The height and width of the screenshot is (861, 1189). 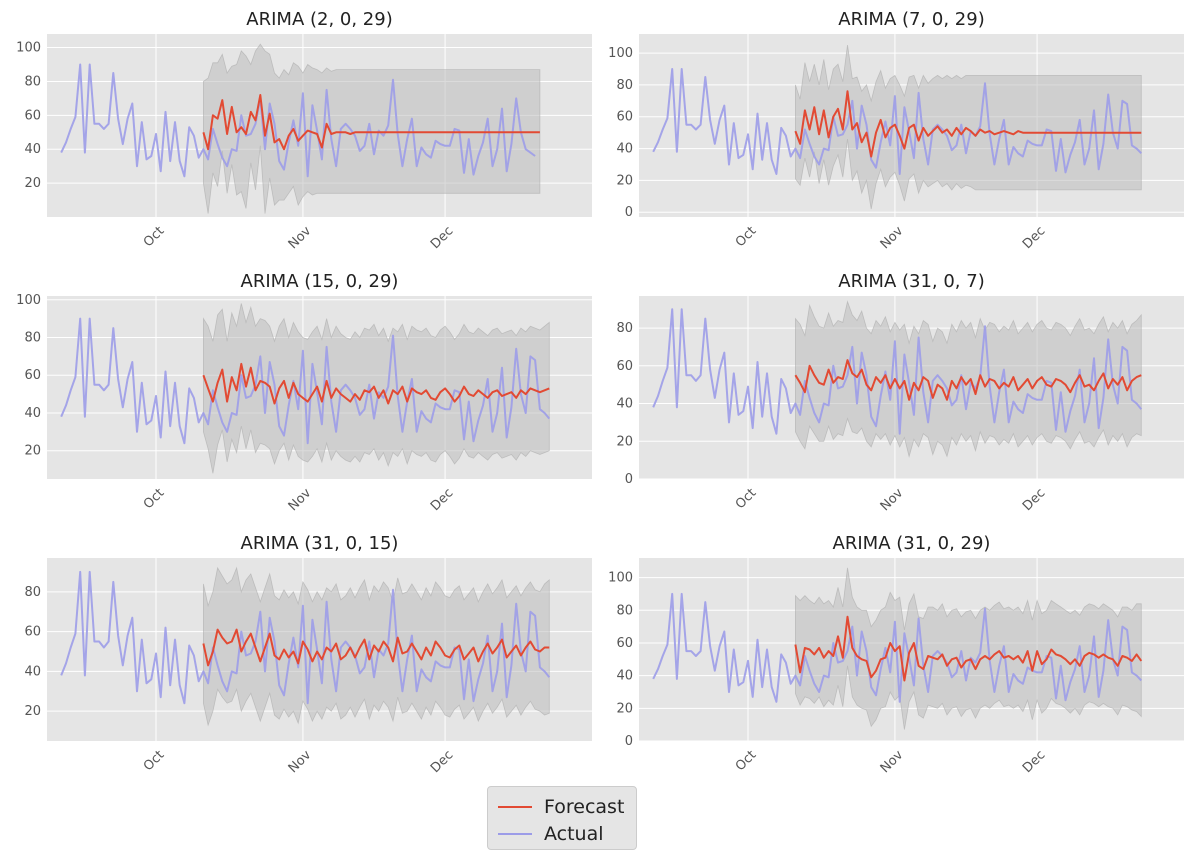 What do you see at coordinates (319, 19) in the screenshot?
I see `chart-title: ARIMA (2, 0, 29)` at bounding box center [319, 19].